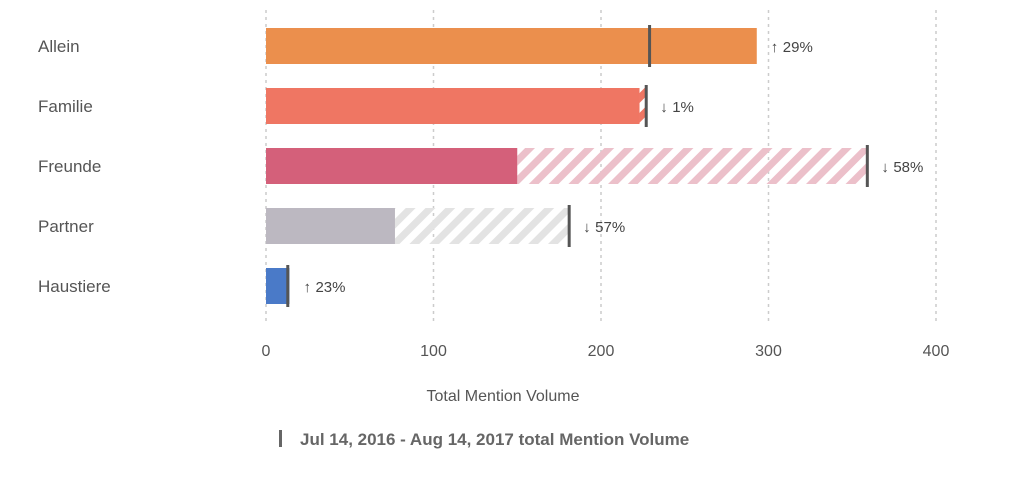 This screenshot has height=504, width=1010. Describe the element at coordinates (280, 438) in the screenshot. I see `legend-marker` at that location.